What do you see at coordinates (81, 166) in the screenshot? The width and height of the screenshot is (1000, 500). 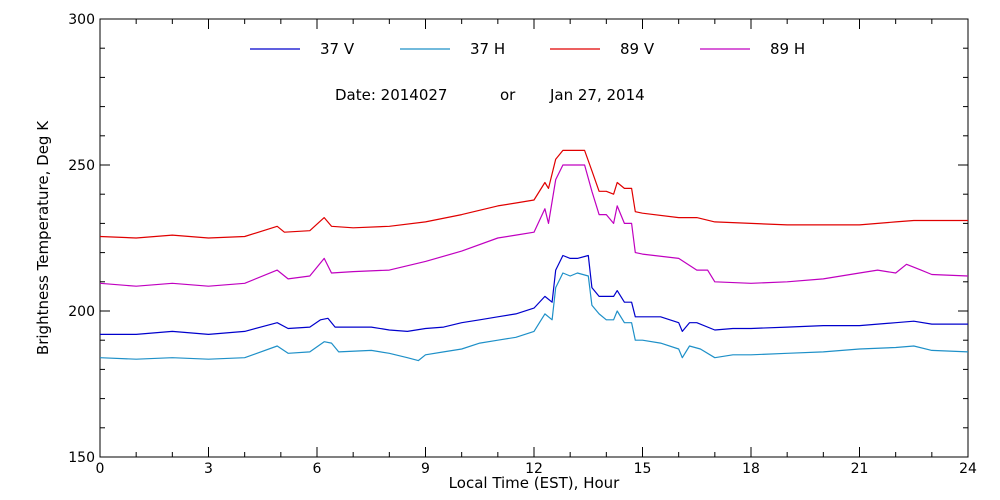 I see `y-tick-label: 250` at bounding box center [81, 166].